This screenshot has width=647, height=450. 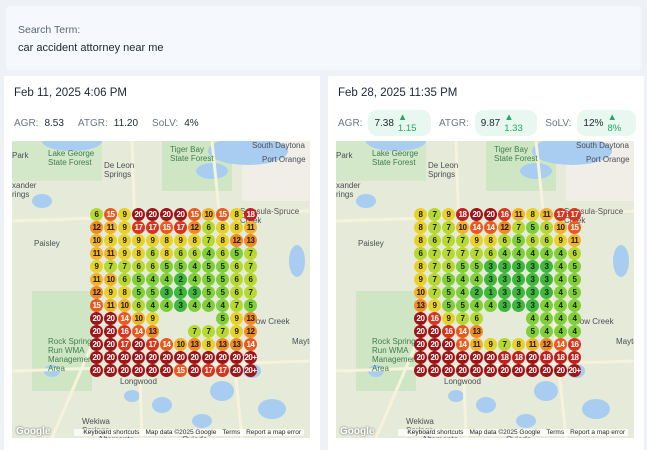 I want to click on grid-rank-cell: 1, so click(x=180, y=292).